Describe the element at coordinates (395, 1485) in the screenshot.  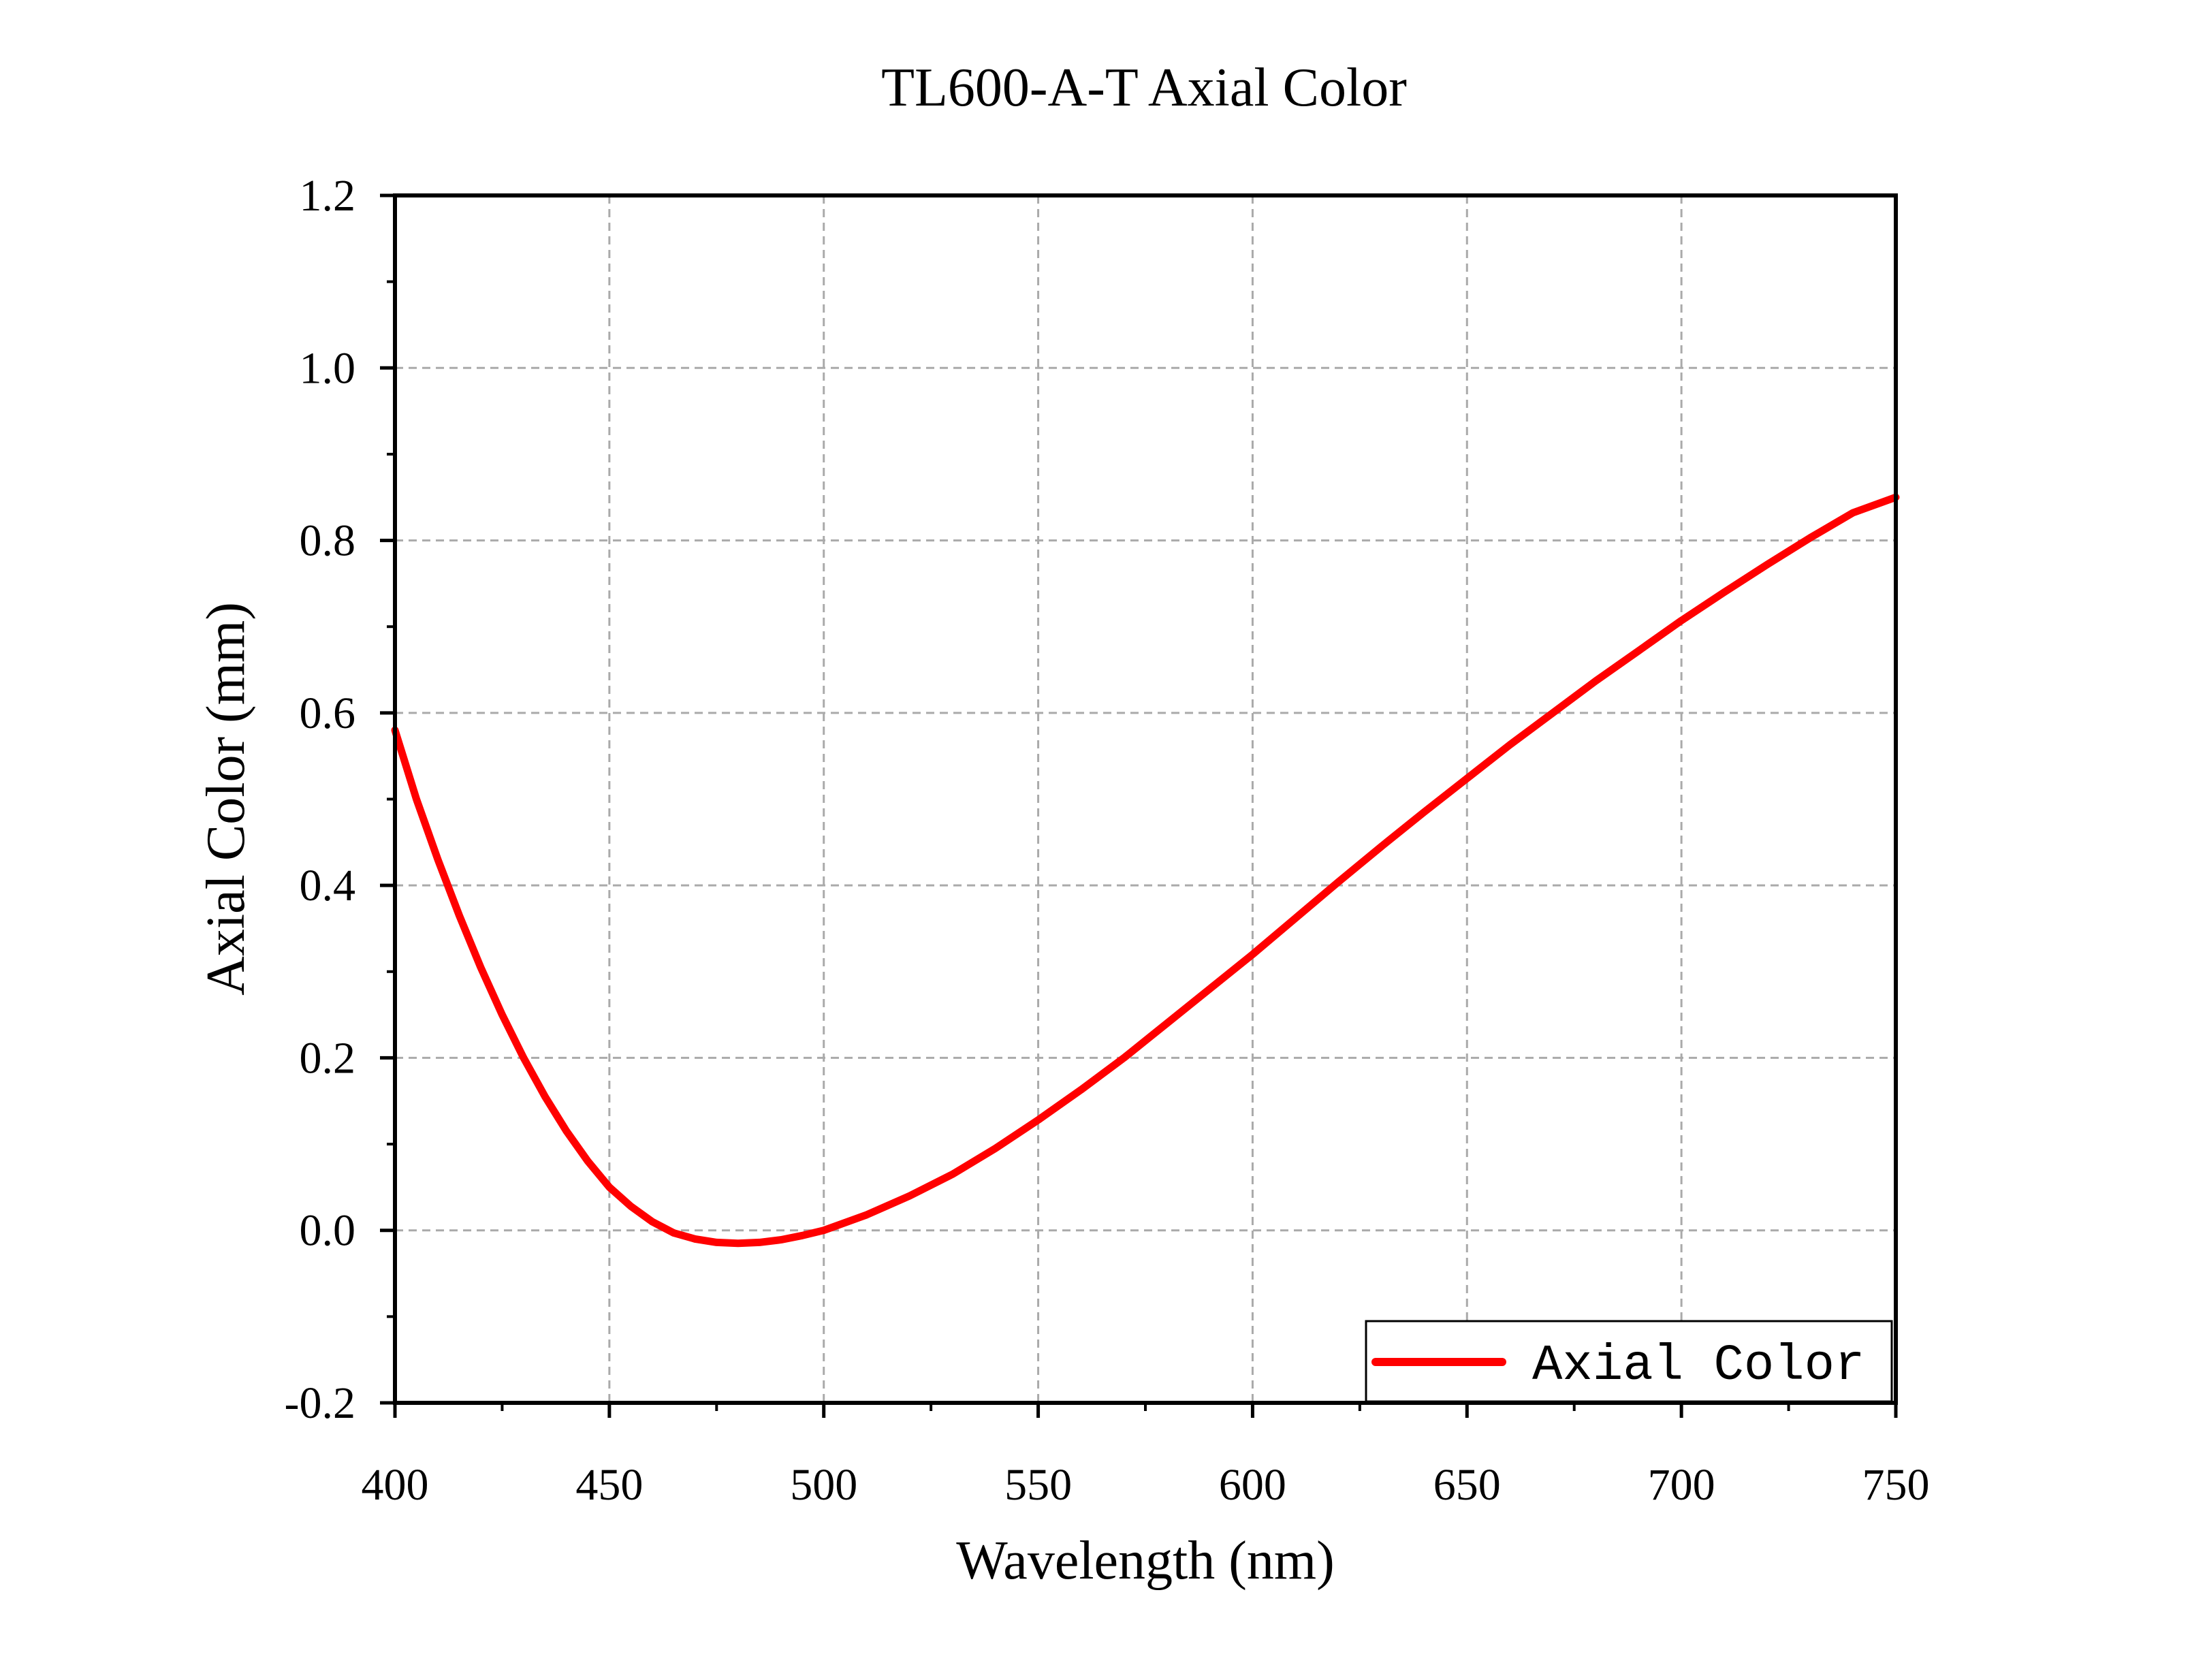
I see `x-tick-label: 400` at that location.